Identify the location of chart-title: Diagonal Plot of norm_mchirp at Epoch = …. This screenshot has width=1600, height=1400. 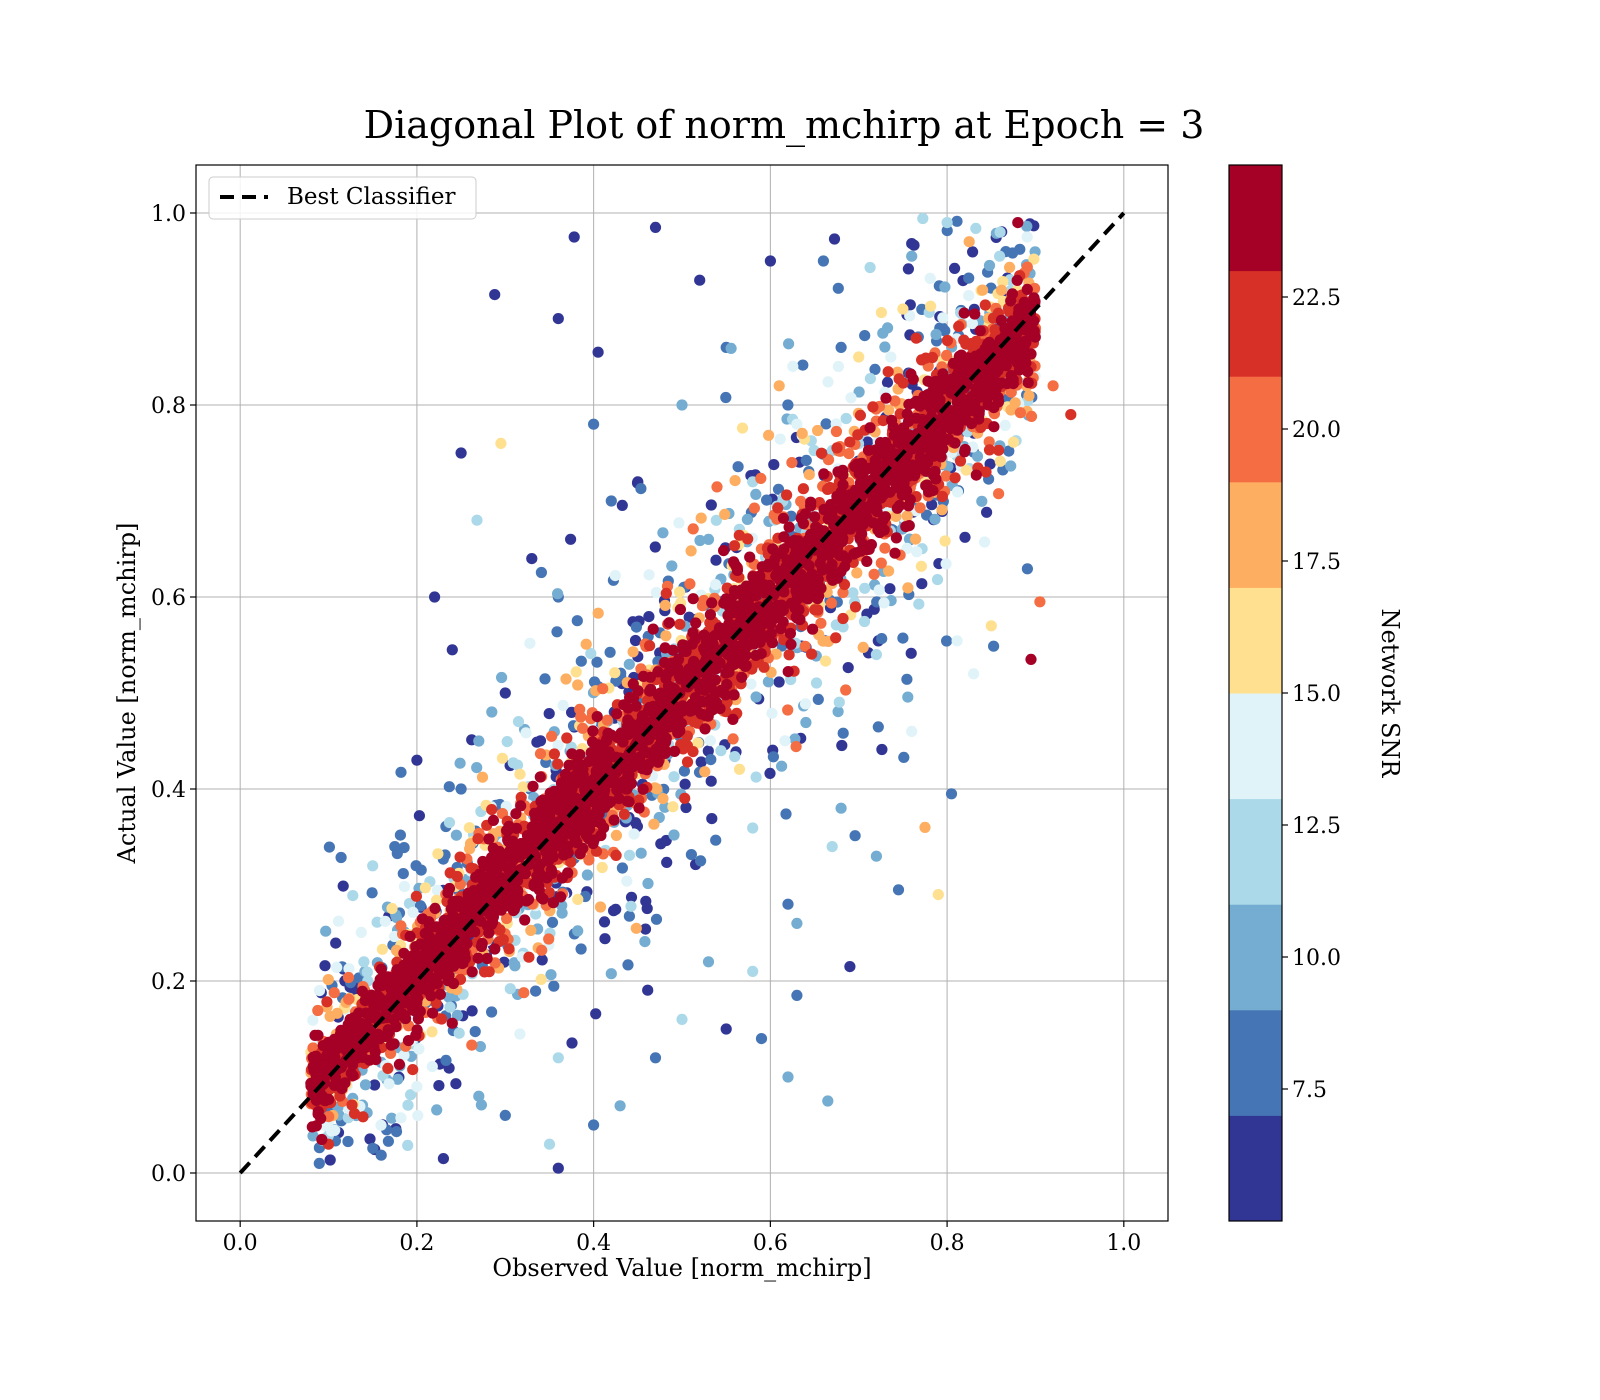
(784, 125).